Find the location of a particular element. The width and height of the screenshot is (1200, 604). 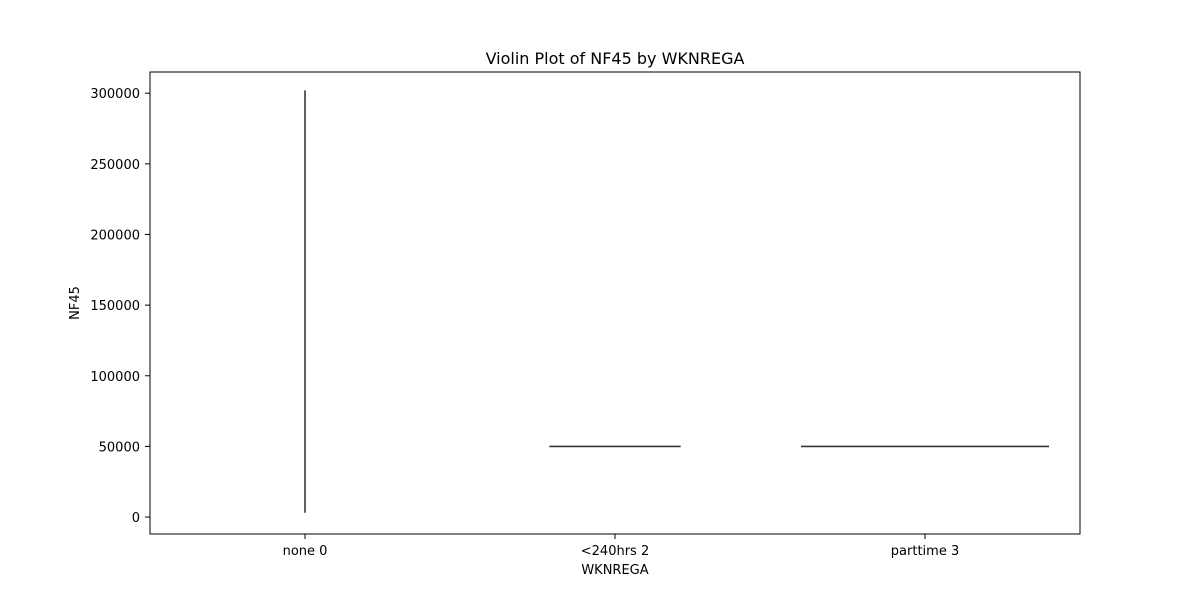

y-axis: 0 50000 100000 150000 200000 250000 300000 is located at coordinates (120, 306).